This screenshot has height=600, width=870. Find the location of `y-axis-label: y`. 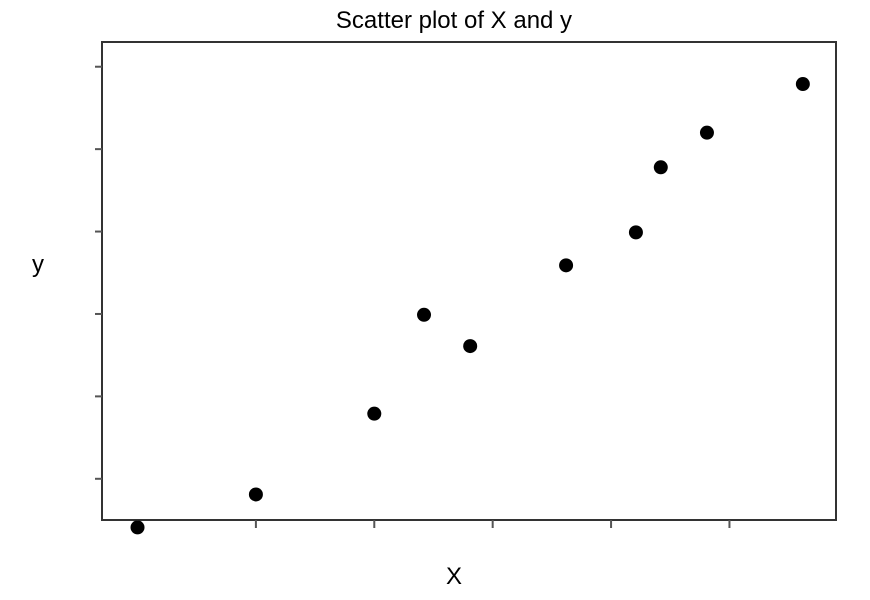

y-axis-label: y is located at coordinates (38, 264).